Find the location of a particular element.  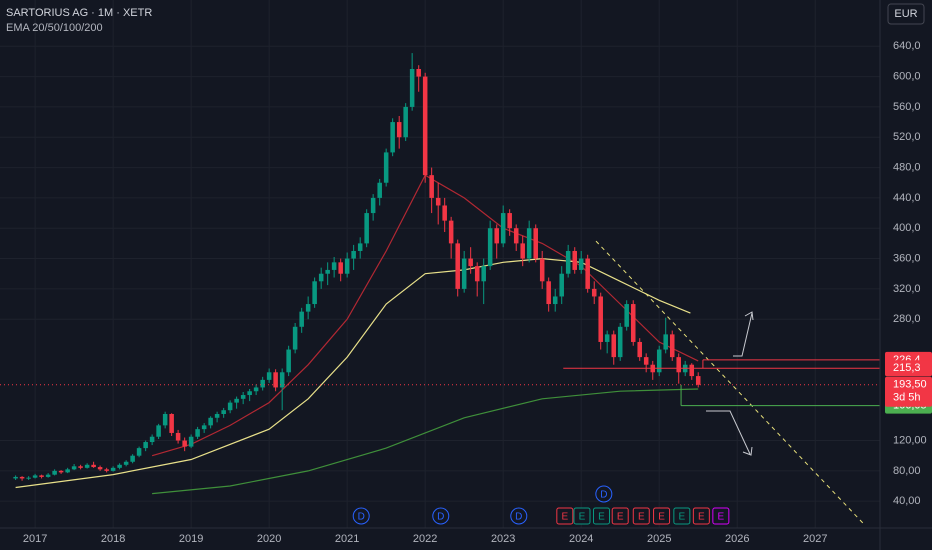

currency: EUR is located at coordinates (905, 14).